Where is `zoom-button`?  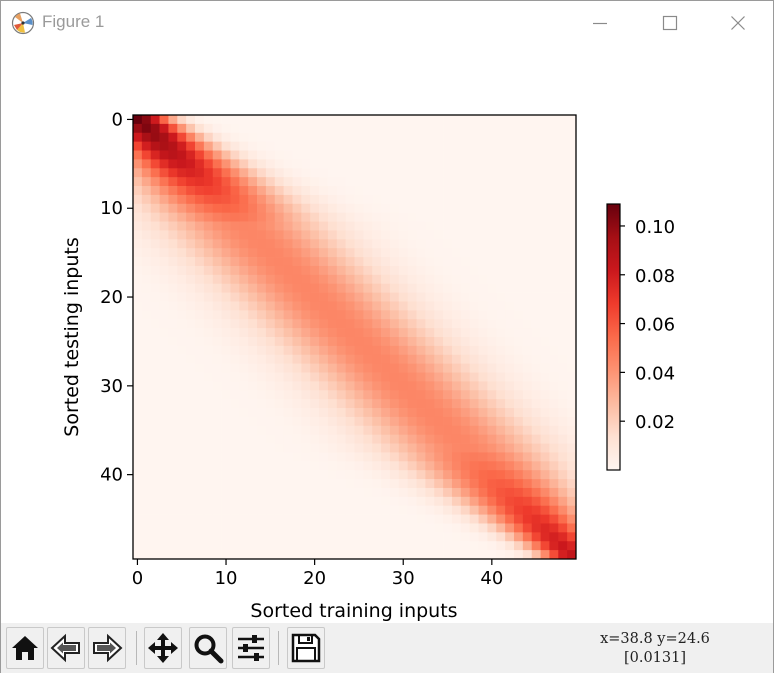 zoom-button is located at coordinates (208, 648).